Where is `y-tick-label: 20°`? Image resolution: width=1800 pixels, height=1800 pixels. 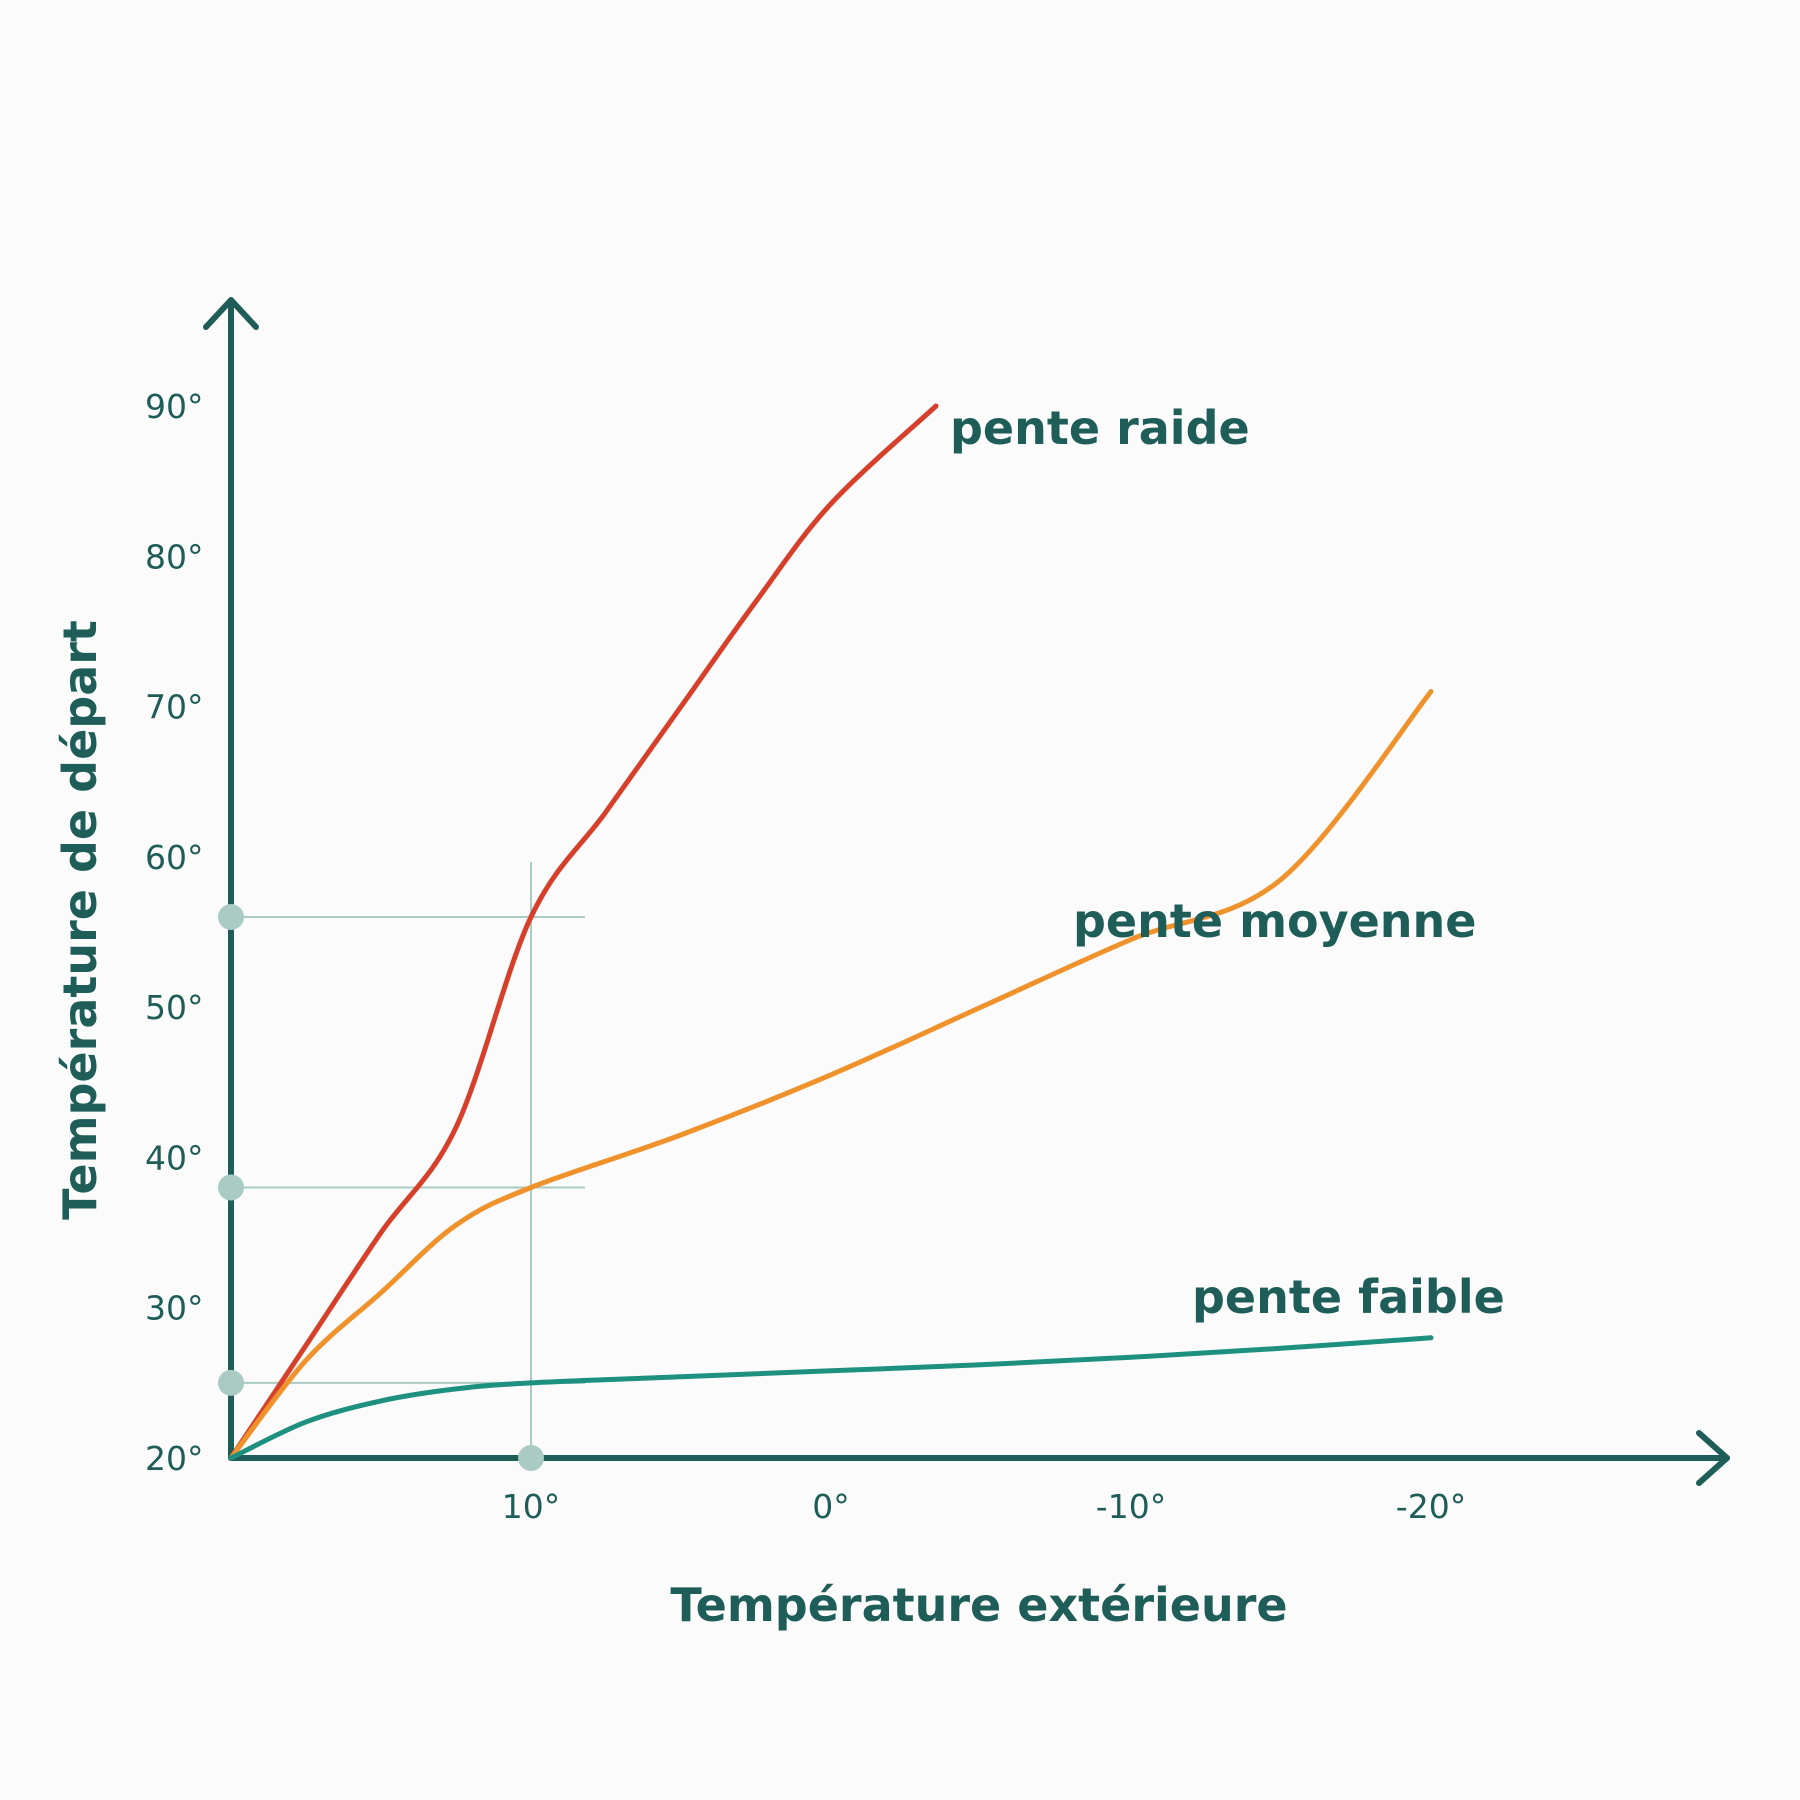
y-tick-label: 20° is located at coordinates (174, 1458).